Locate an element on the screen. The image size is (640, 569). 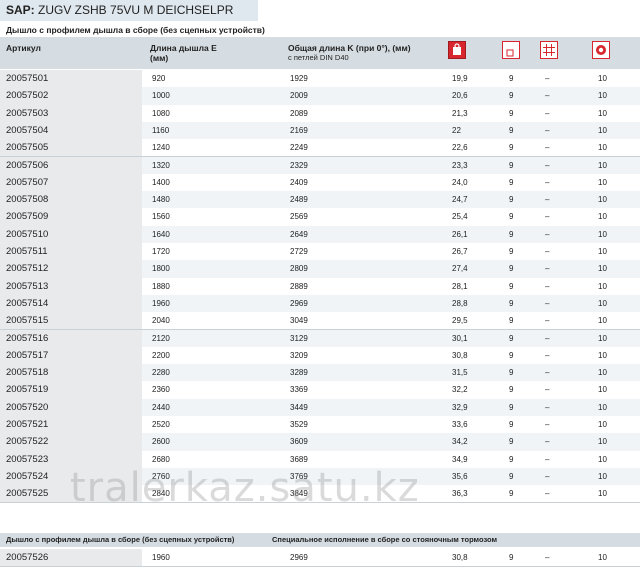
article-cell: 20057523 is located at coordinates (71, 459).